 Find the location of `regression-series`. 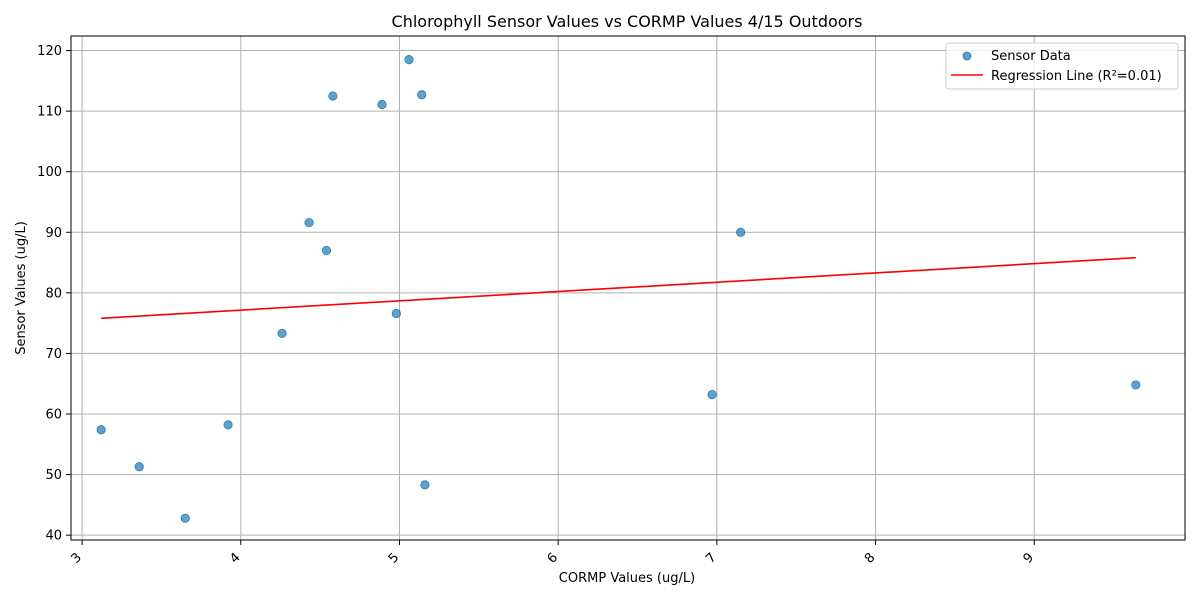

regression-series is located at coordinates (618, 288).